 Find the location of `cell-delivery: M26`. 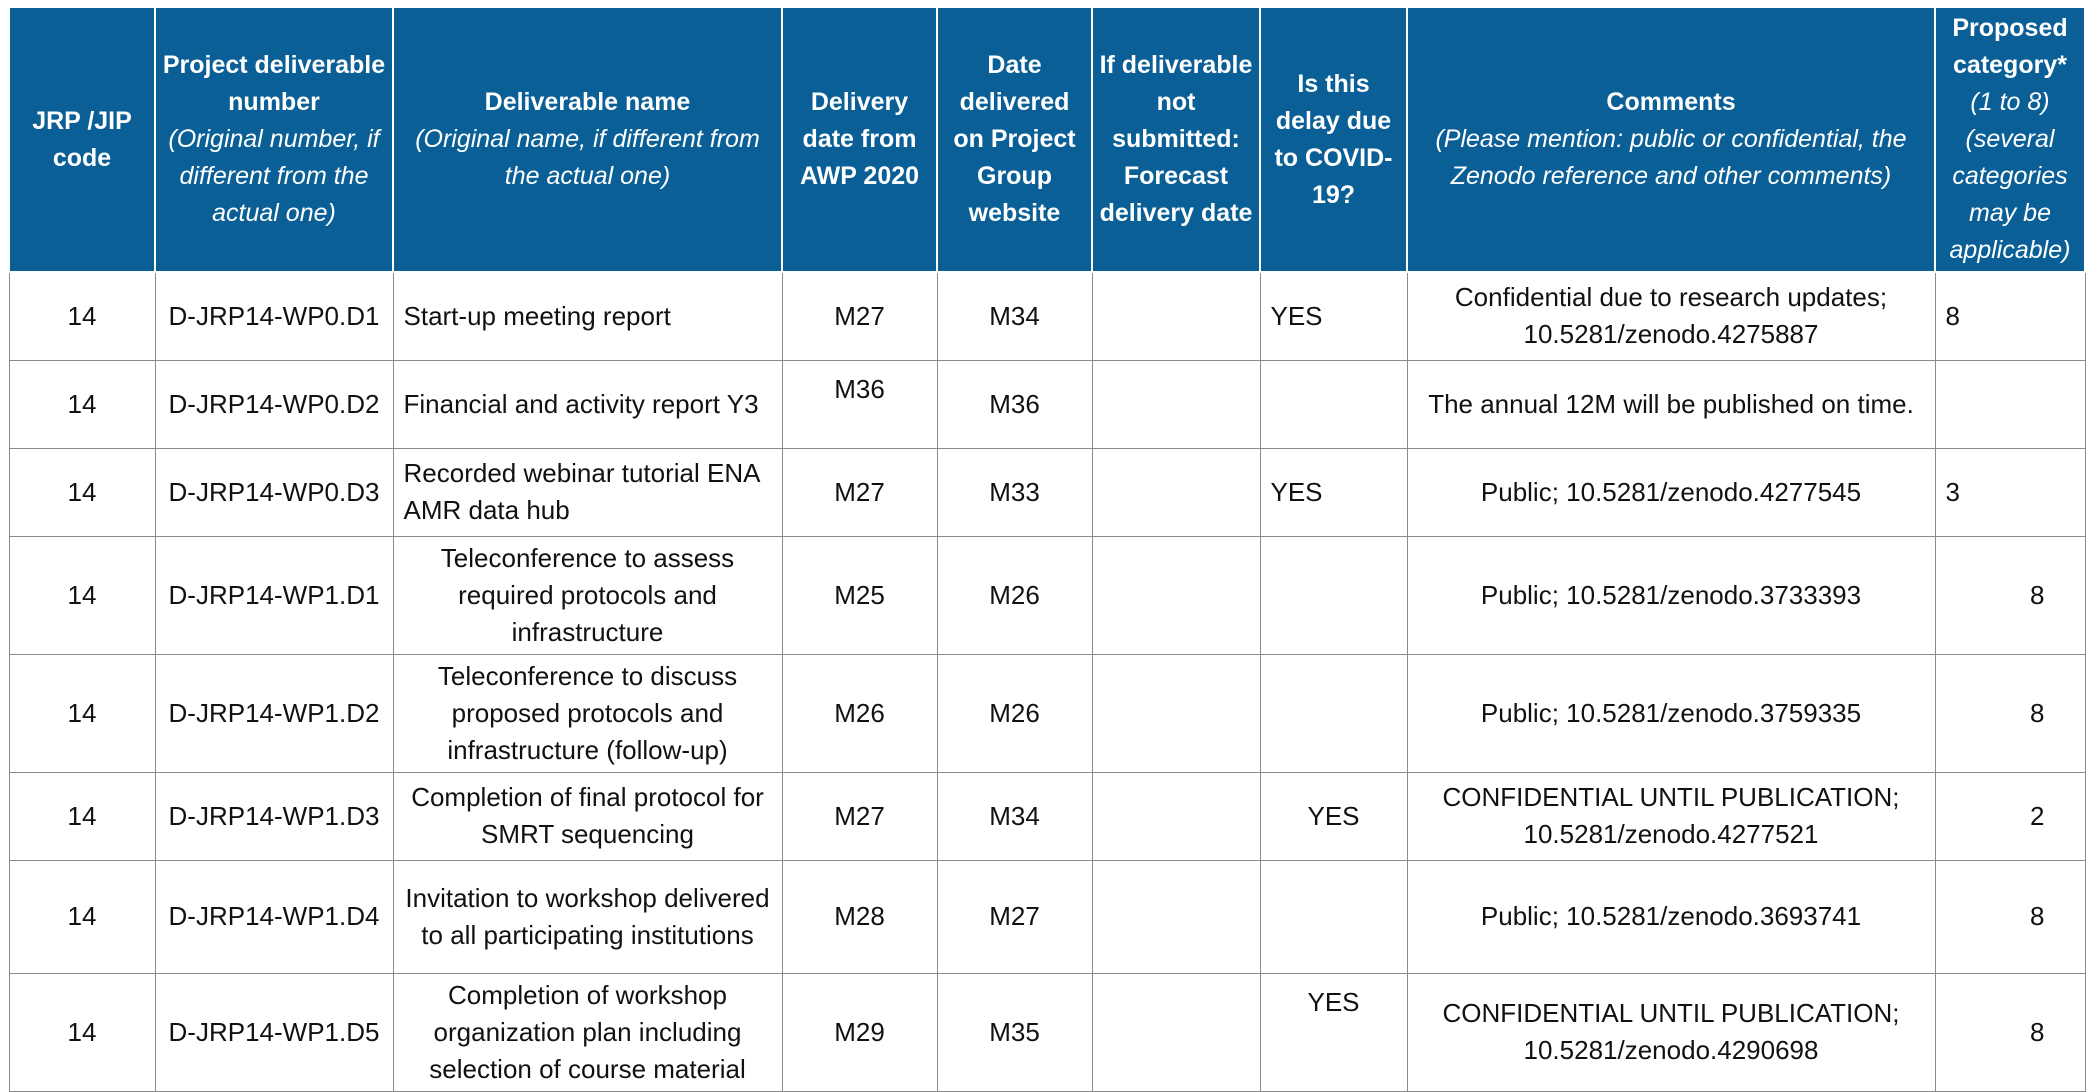

cell-delivery: M26 is located at coordinates (859, 713).